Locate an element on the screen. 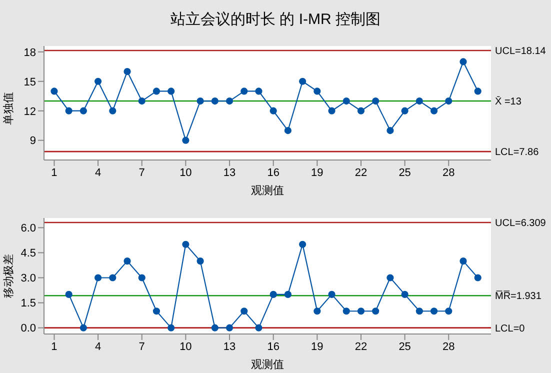 This screenshot has width=551, height=373. chart-title: 站立会议的时长 的 I-MR 控制图 is located at coordinates (276, 20).